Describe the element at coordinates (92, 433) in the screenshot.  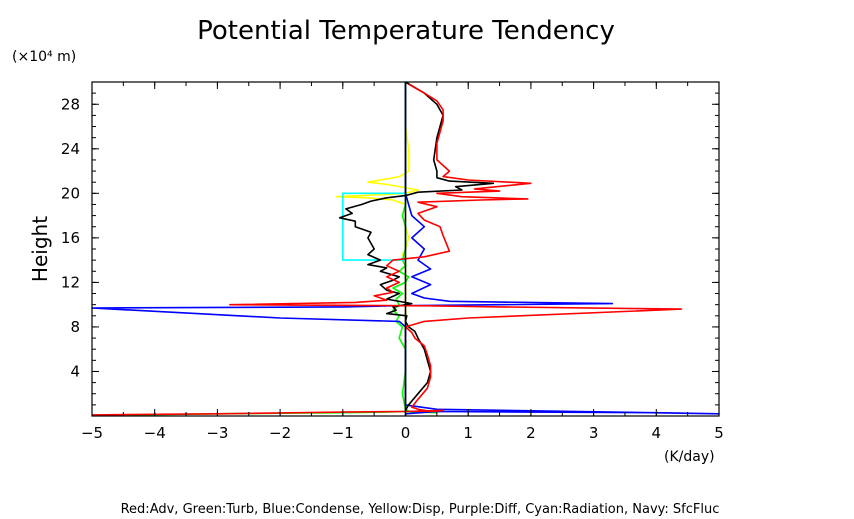
I see `x-tick-label: −5` at that location.